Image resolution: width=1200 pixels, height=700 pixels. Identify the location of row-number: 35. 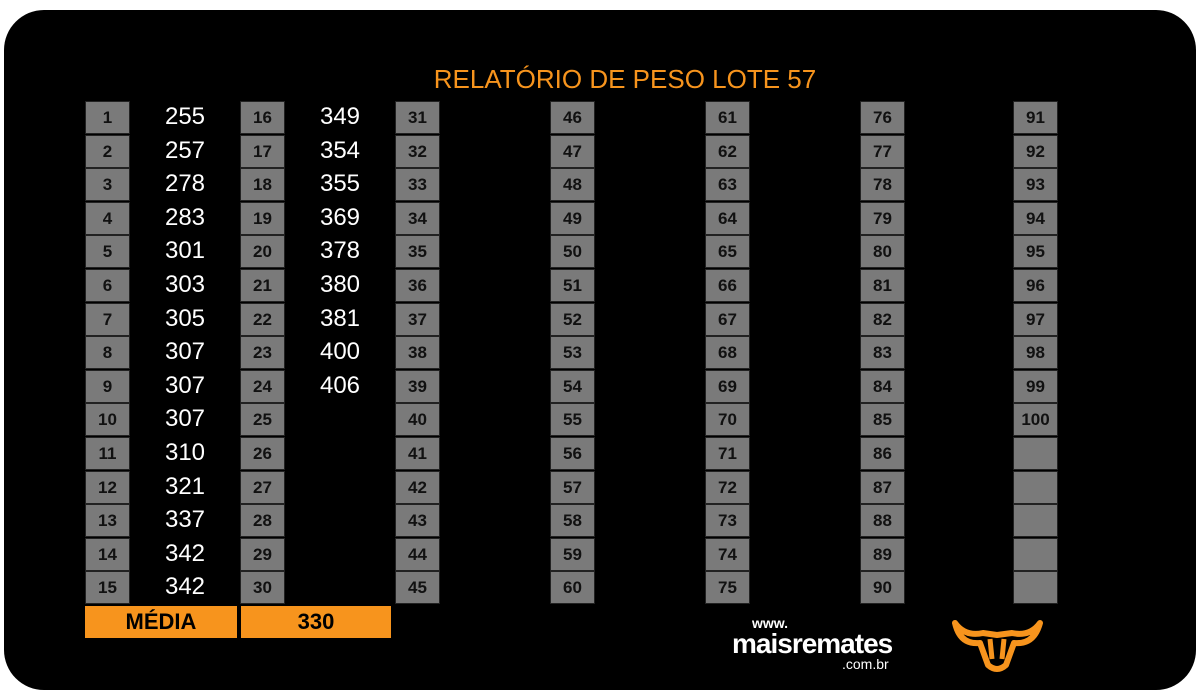
(417, 252).